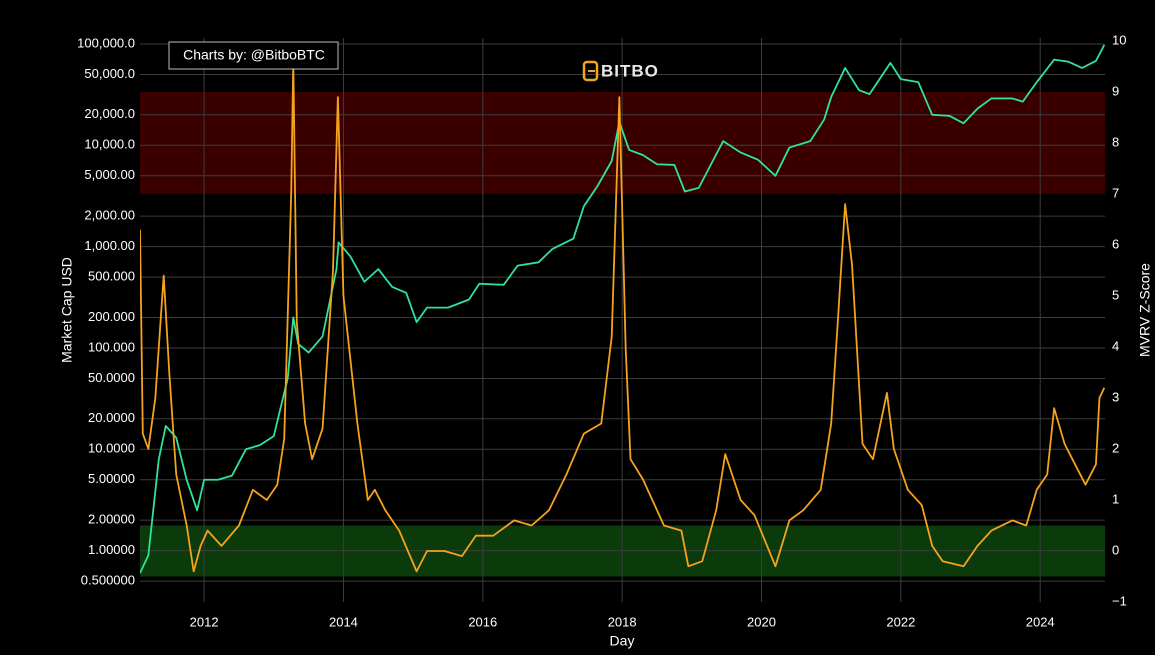  What do you see at coordinates (900, 621) in the screenshot?
I see `x-tick-label: 2022` at bounding box center [900, 621].